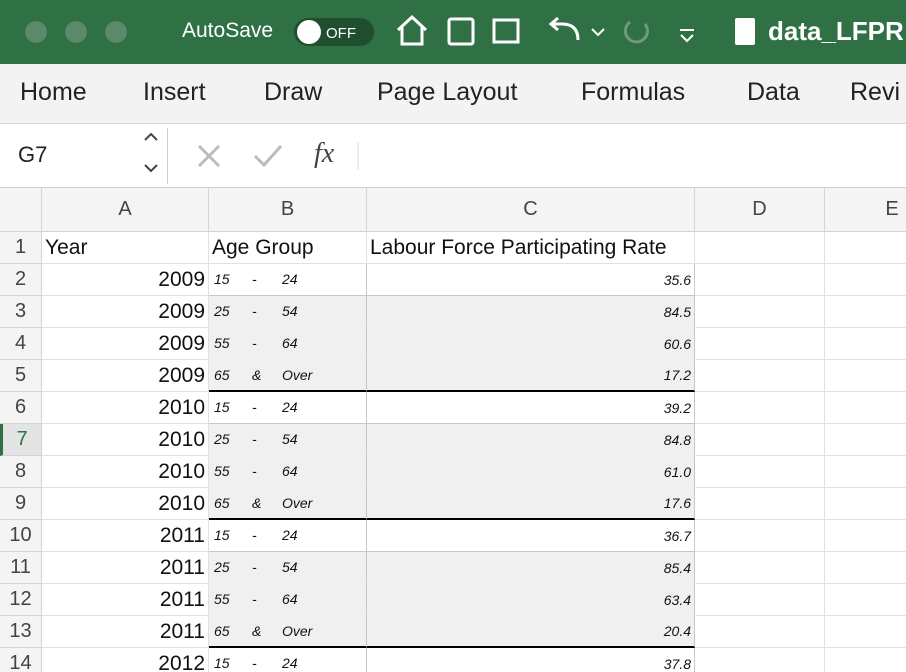  What do you see at coordinates (875, 92) in the screenshot?
I see `ribbon-tab: Revi` at bounding box center [875, 92].